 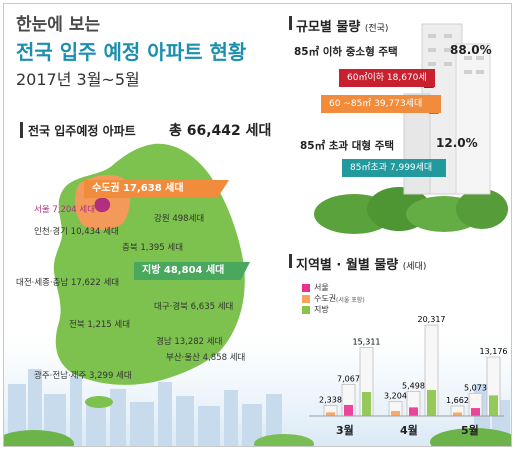 I want to click on capital-area-label: 수도권, so click(x=106, y=188).